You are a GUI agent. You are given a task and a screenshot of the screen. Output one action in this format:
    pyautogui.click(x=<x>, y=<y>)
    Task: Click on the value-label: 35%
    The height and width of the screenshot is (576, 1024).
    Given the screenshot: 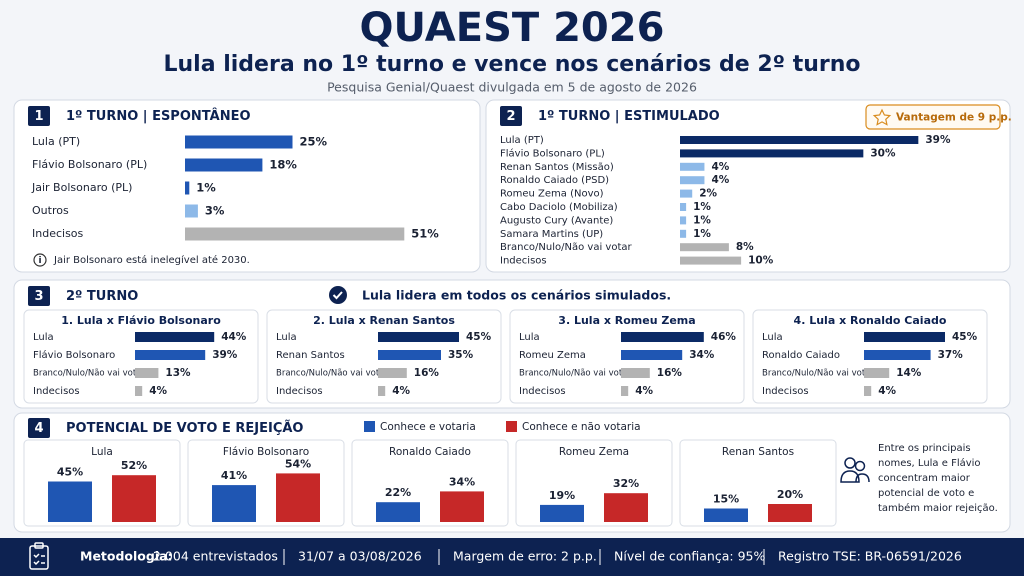 What is the action you would take?
    pyautogui.click(x=461, y=355)
    